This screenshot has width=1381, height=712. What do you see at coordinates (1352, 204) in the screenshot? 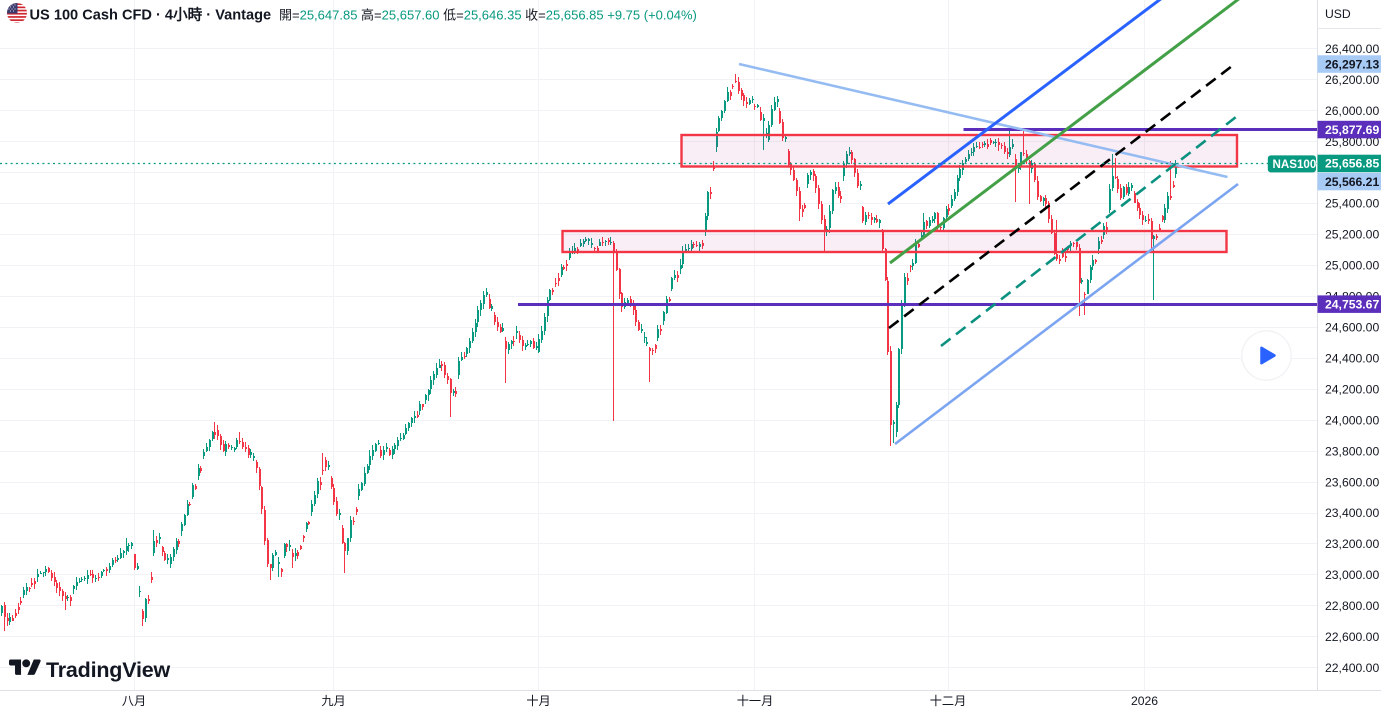
I see `svg-text: 25,400.00` at bounding box center [1352, 204].